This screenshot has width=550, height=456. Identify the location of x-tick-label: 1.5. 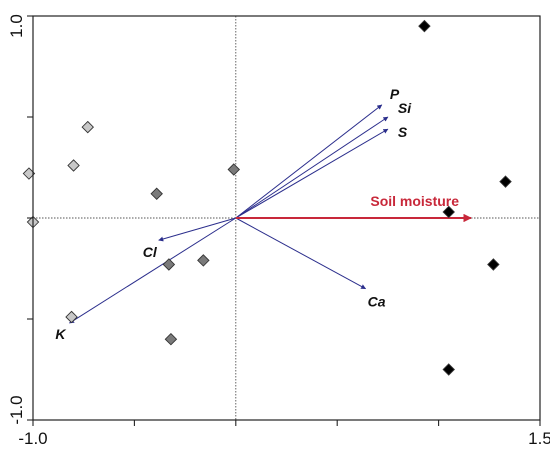
(539, 438).